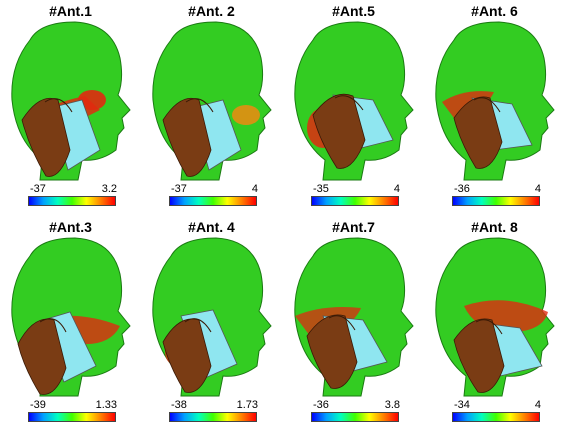 The height and width of the screenshot is (432, 567). I want to click on panel-ant-5: #Ant.5 -35 4, so click(353, 108).